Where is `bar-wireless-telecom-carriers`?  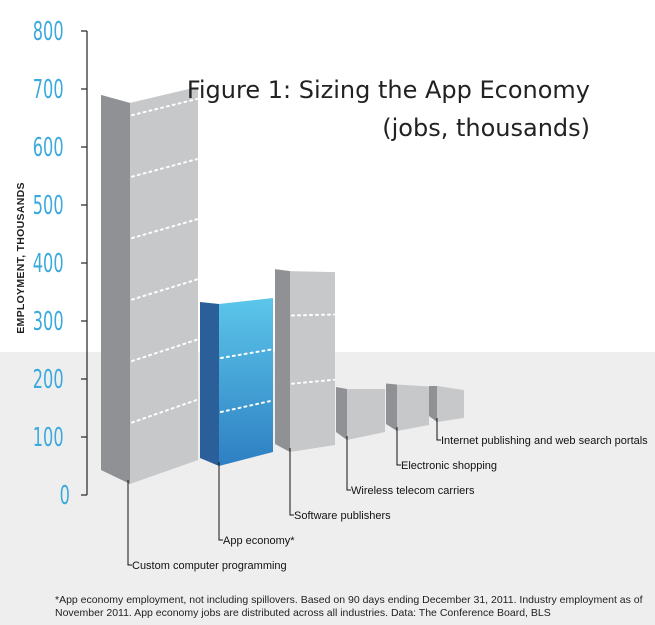 bar-wireless-telecom-carriers is located at coordinates (360, 439).